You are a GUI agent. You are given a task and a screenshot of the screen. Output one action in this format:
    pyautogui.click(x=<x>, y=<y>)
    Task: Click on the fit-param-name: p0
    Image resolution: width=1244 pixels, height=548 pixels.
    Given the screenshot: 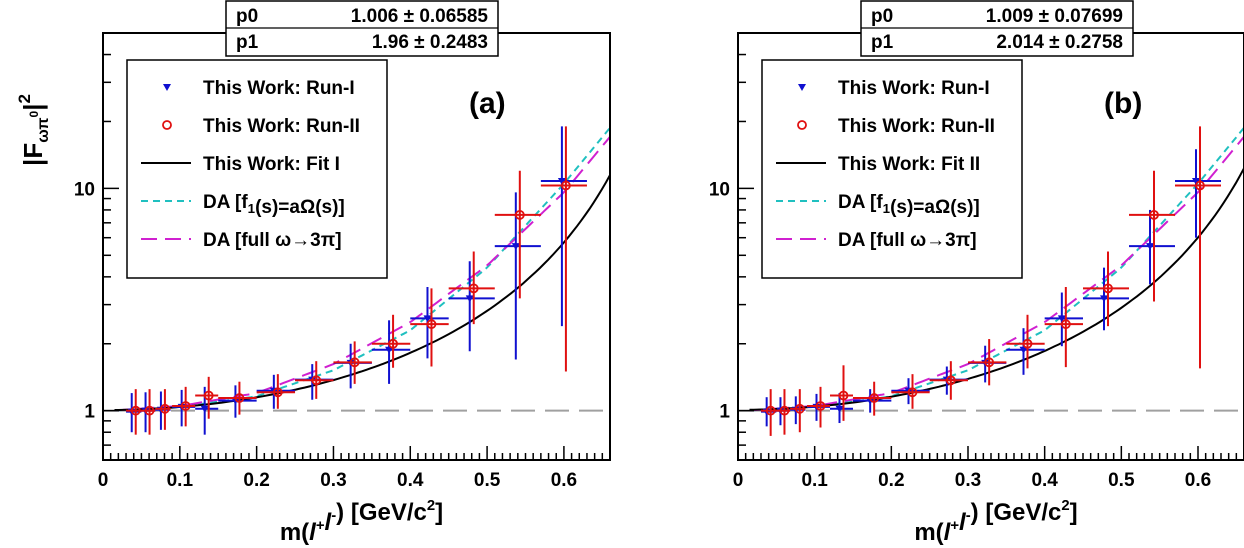 What is the action you would take?
    pyautogui.click(x=247, y=16)
    